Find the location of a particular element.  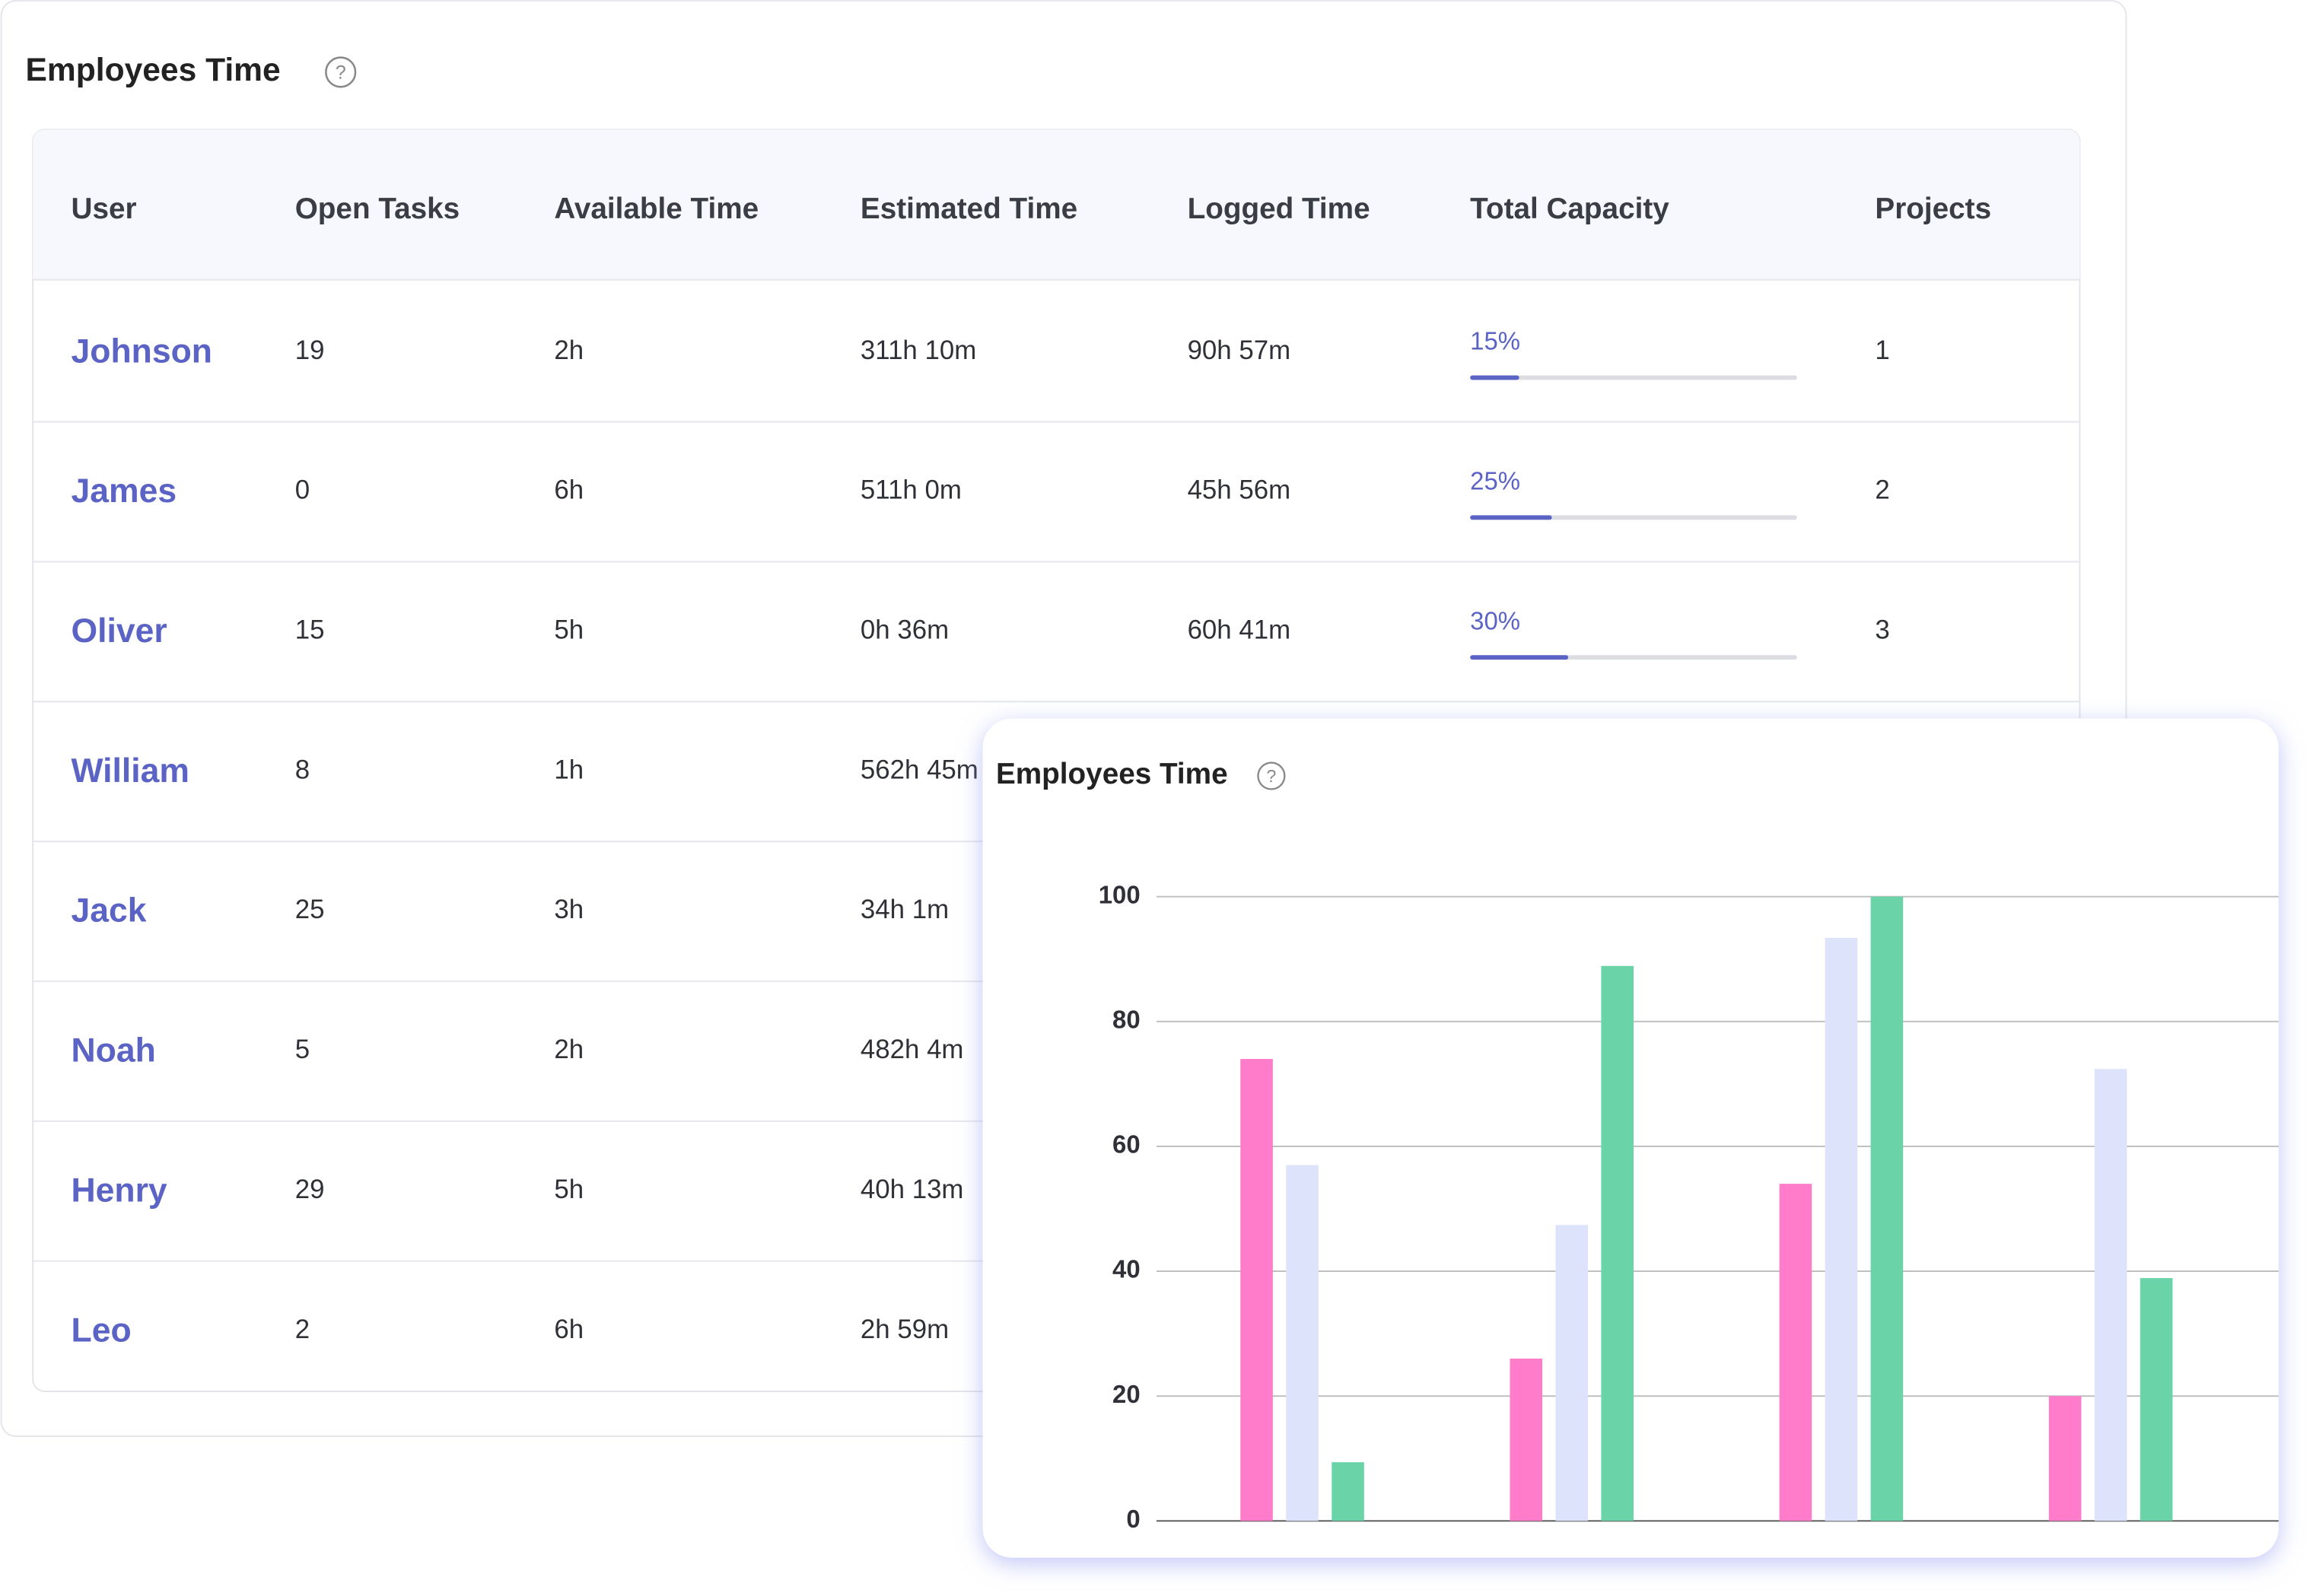

cell: 40h 13m is located at coordinates (912, 1189).